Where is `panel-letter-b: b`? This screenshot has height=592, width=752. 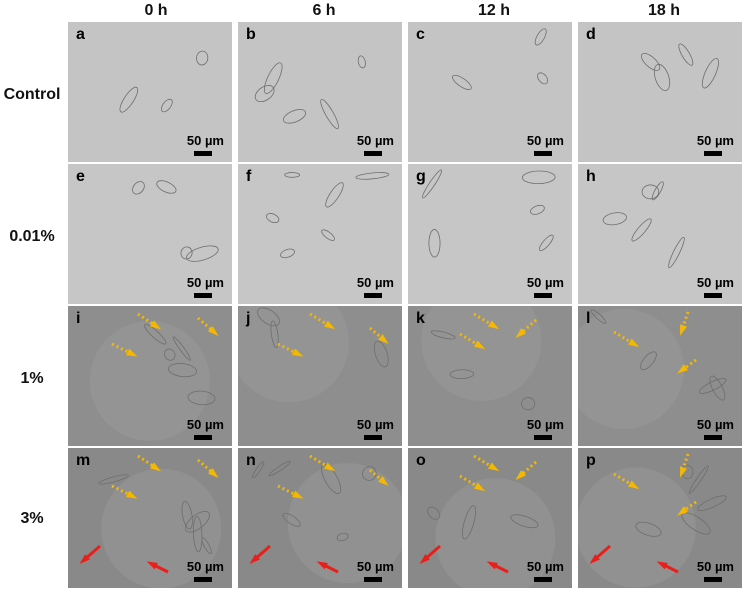 panel-letter-b: b is located at coordinates (251, 34).